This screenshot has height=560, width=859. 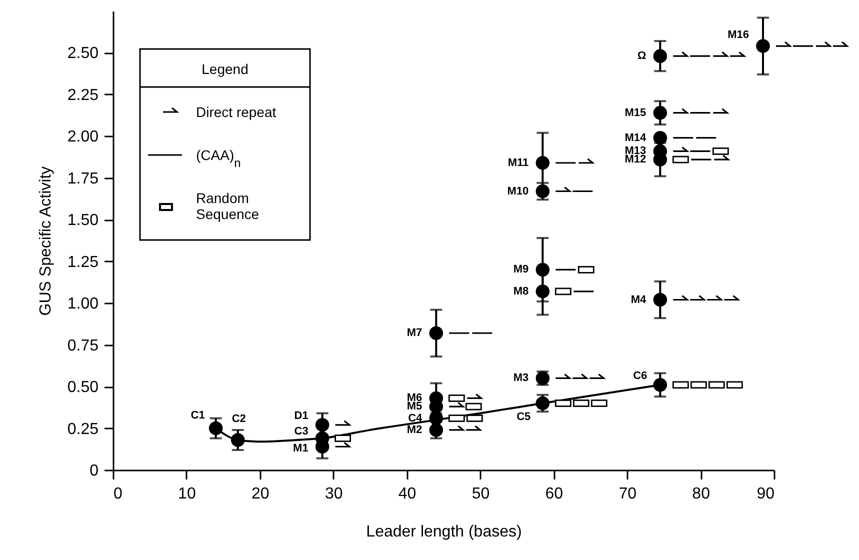 I want to click on annotation: Ω, so click(x=641, y=56).